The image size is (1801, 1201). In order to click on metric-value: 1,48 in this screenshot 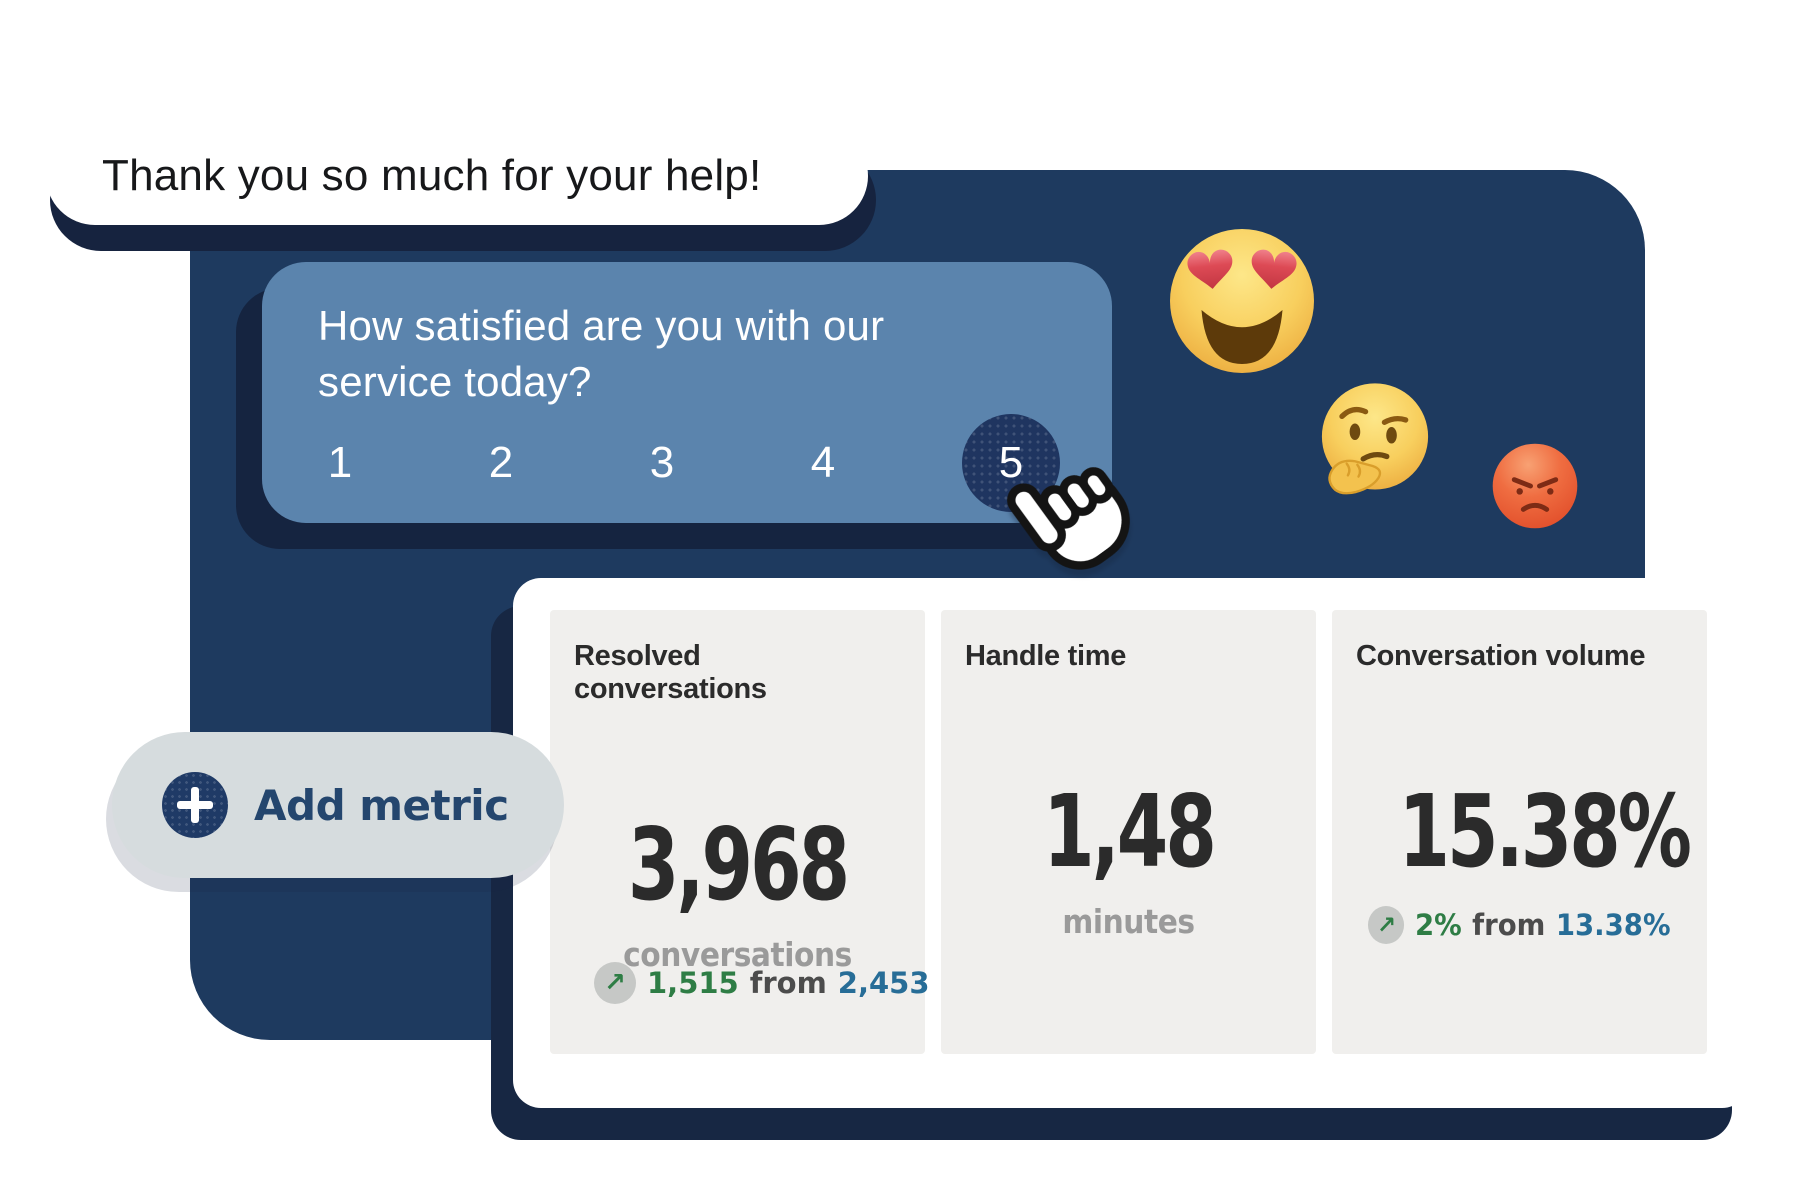, I will do `click(1130, 831)`.